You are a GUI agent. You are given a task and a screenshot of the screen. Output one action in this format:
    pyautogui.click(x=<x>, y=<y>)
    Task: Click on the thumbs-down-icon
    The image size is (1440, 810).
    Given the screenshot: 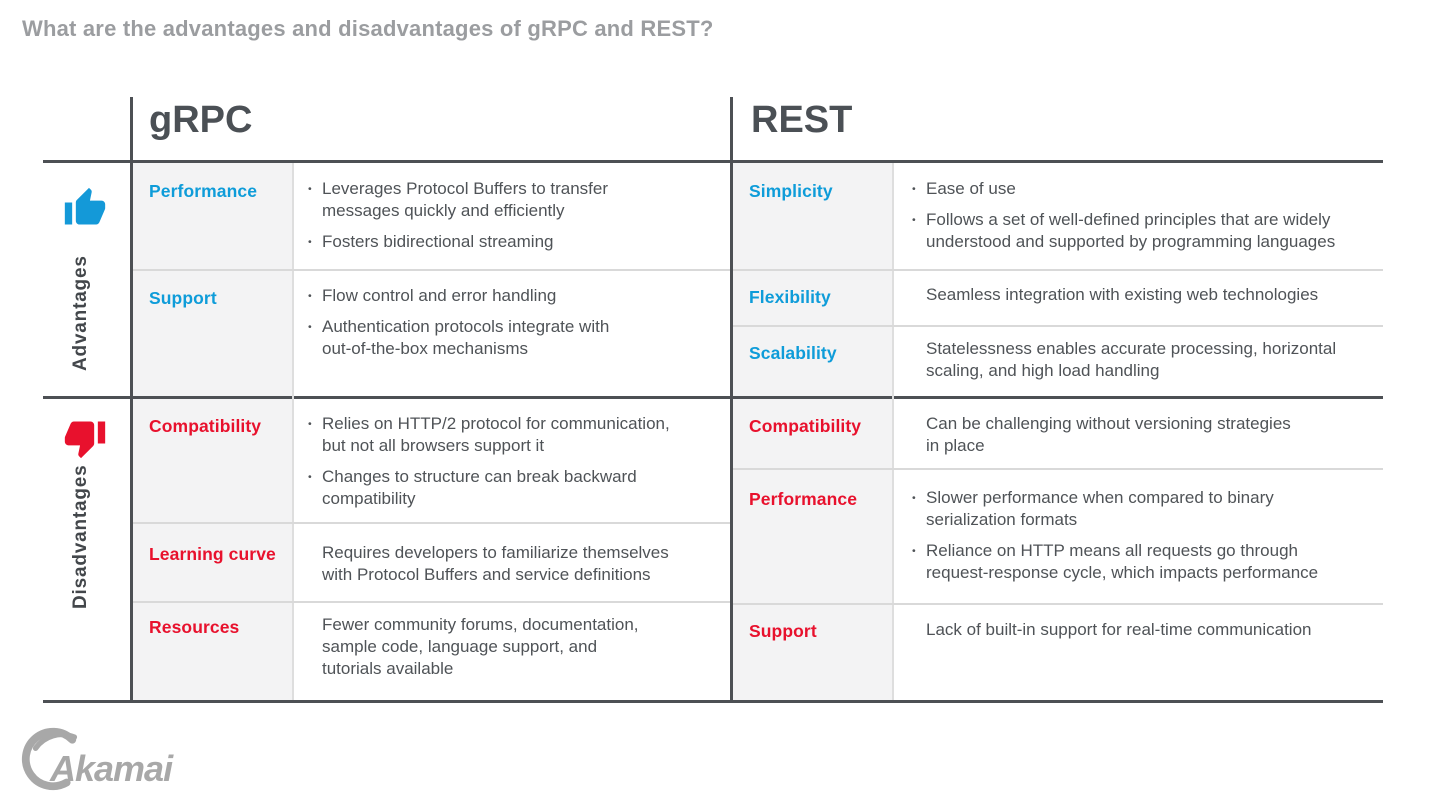 What is the action you would take?
    pyautogui.click(x=85, y=438)
    